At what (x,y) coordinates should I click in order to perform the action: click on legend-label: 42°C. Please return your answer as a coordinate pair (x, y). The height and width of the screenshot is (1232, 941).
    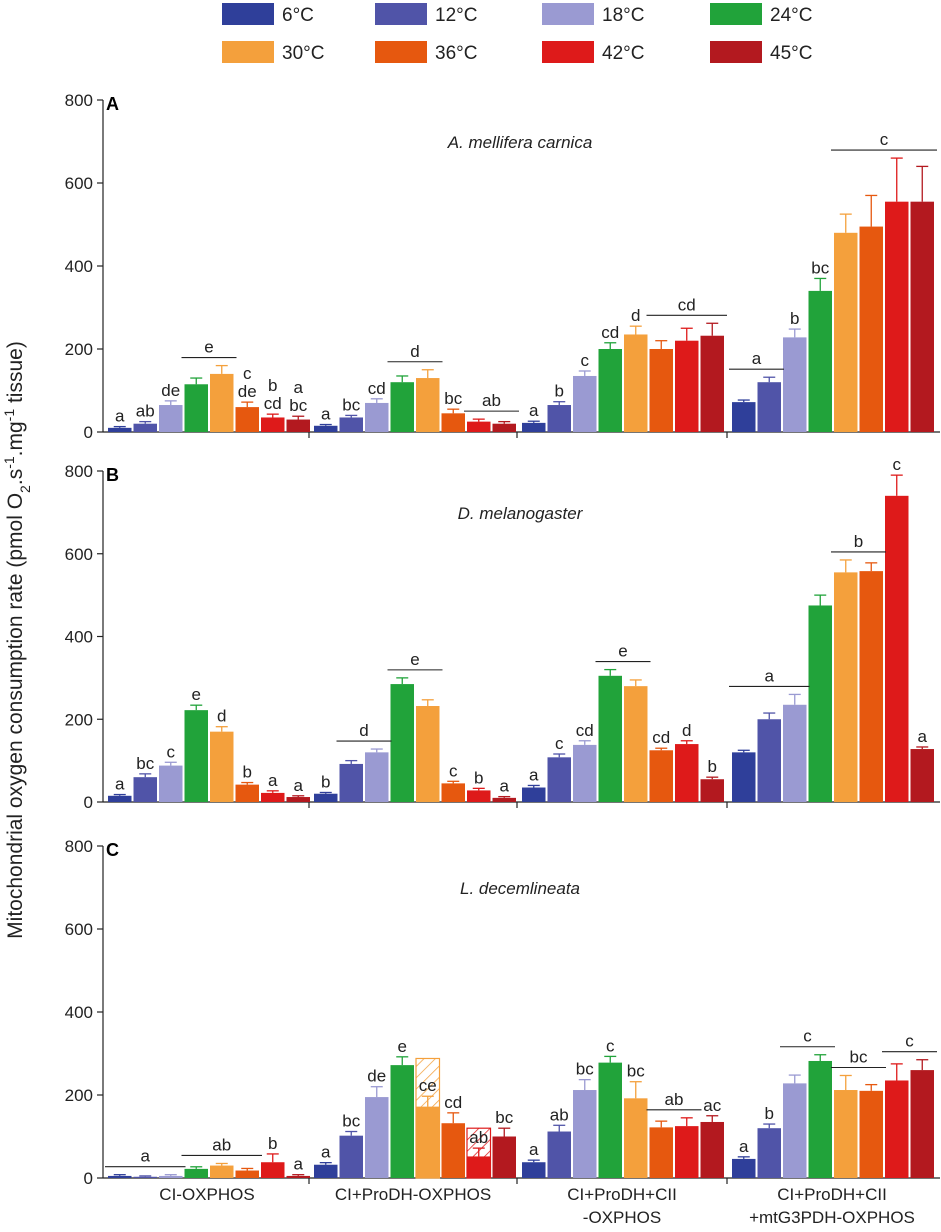
    Looking at the image, I should click on (623, 53).